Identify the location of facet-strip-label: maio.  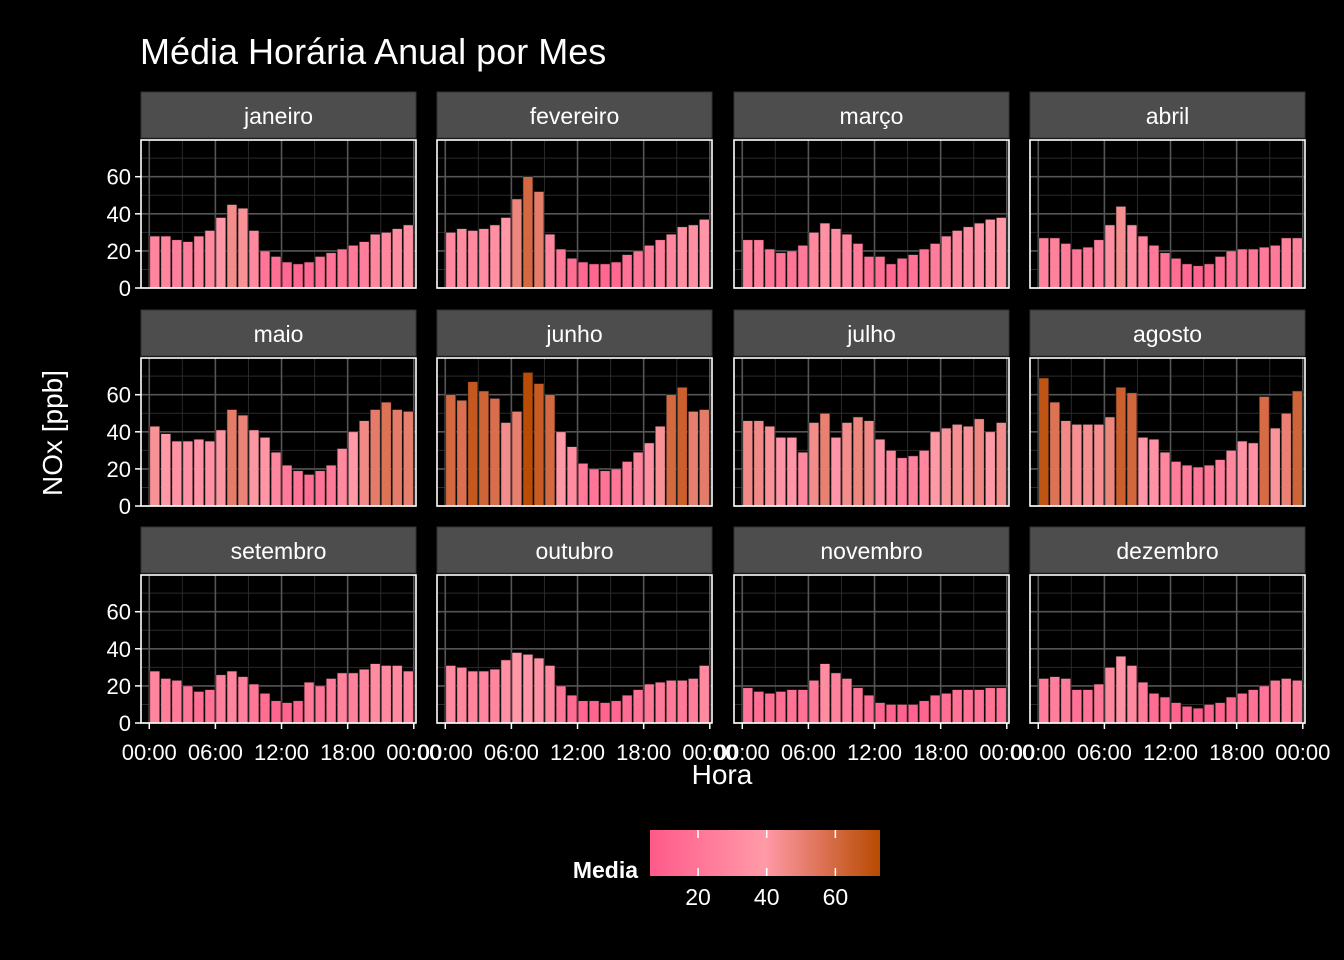
(279, 334).